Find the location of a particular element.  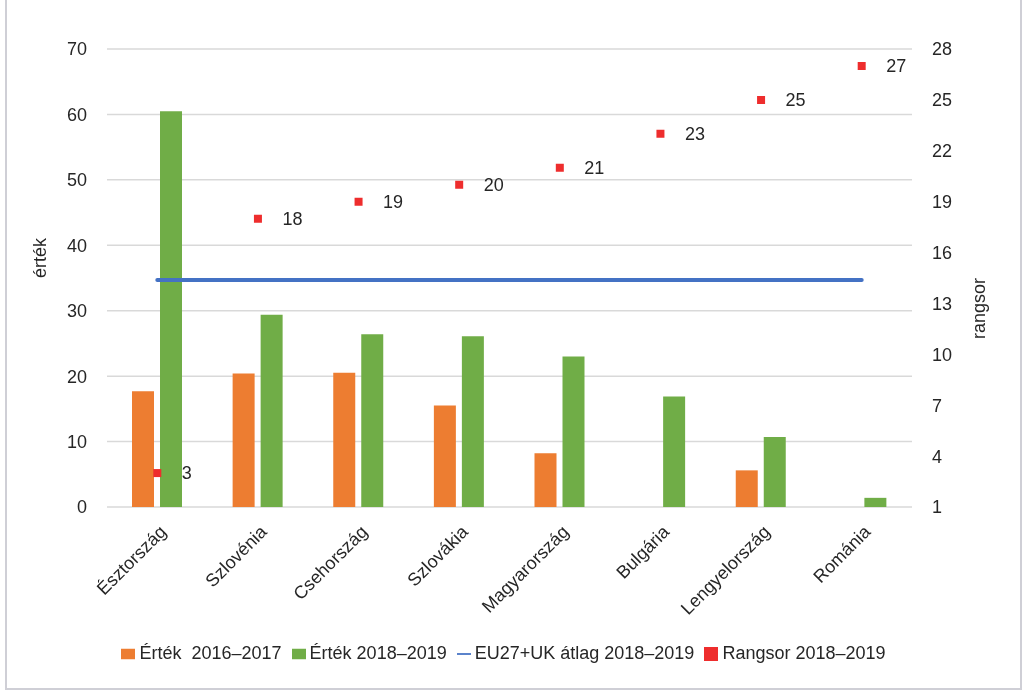

data-label: 21 is located at coordinates (594, 168).